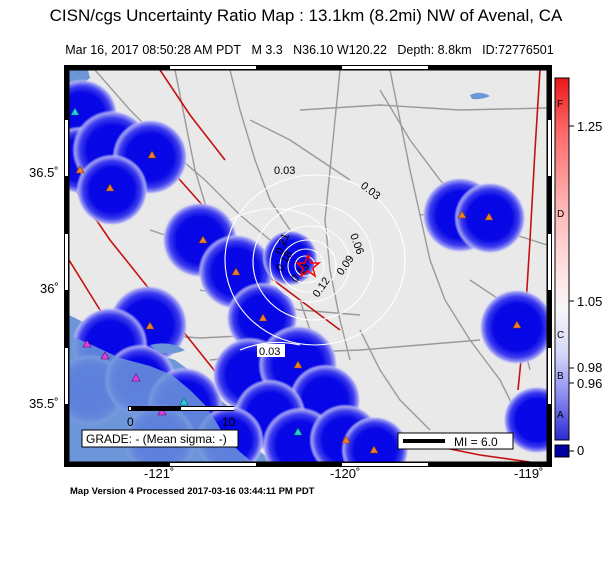 The image size is (612, 583). Describe the element at coordinates (560, 104) in the screenshot. I see `colorbar-letter: F` at that location.